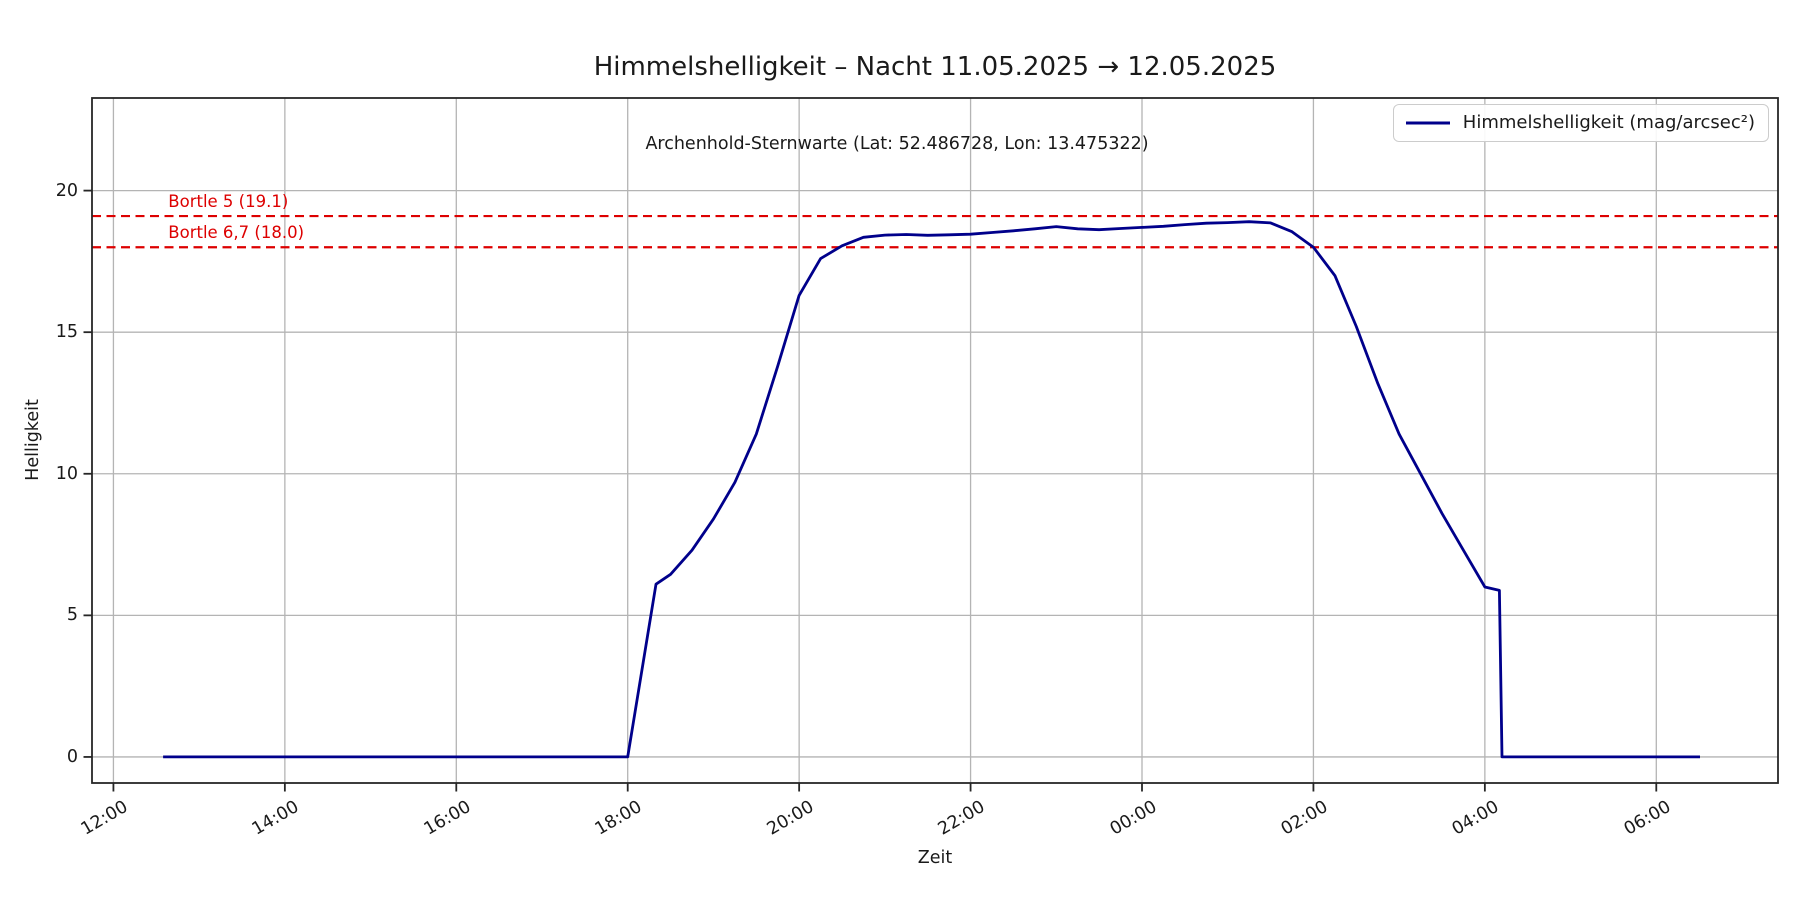 Image resolution: width=1800 pixels, height=900 pixels. I want to click on y-tick-label: 20, so click(66, 190).